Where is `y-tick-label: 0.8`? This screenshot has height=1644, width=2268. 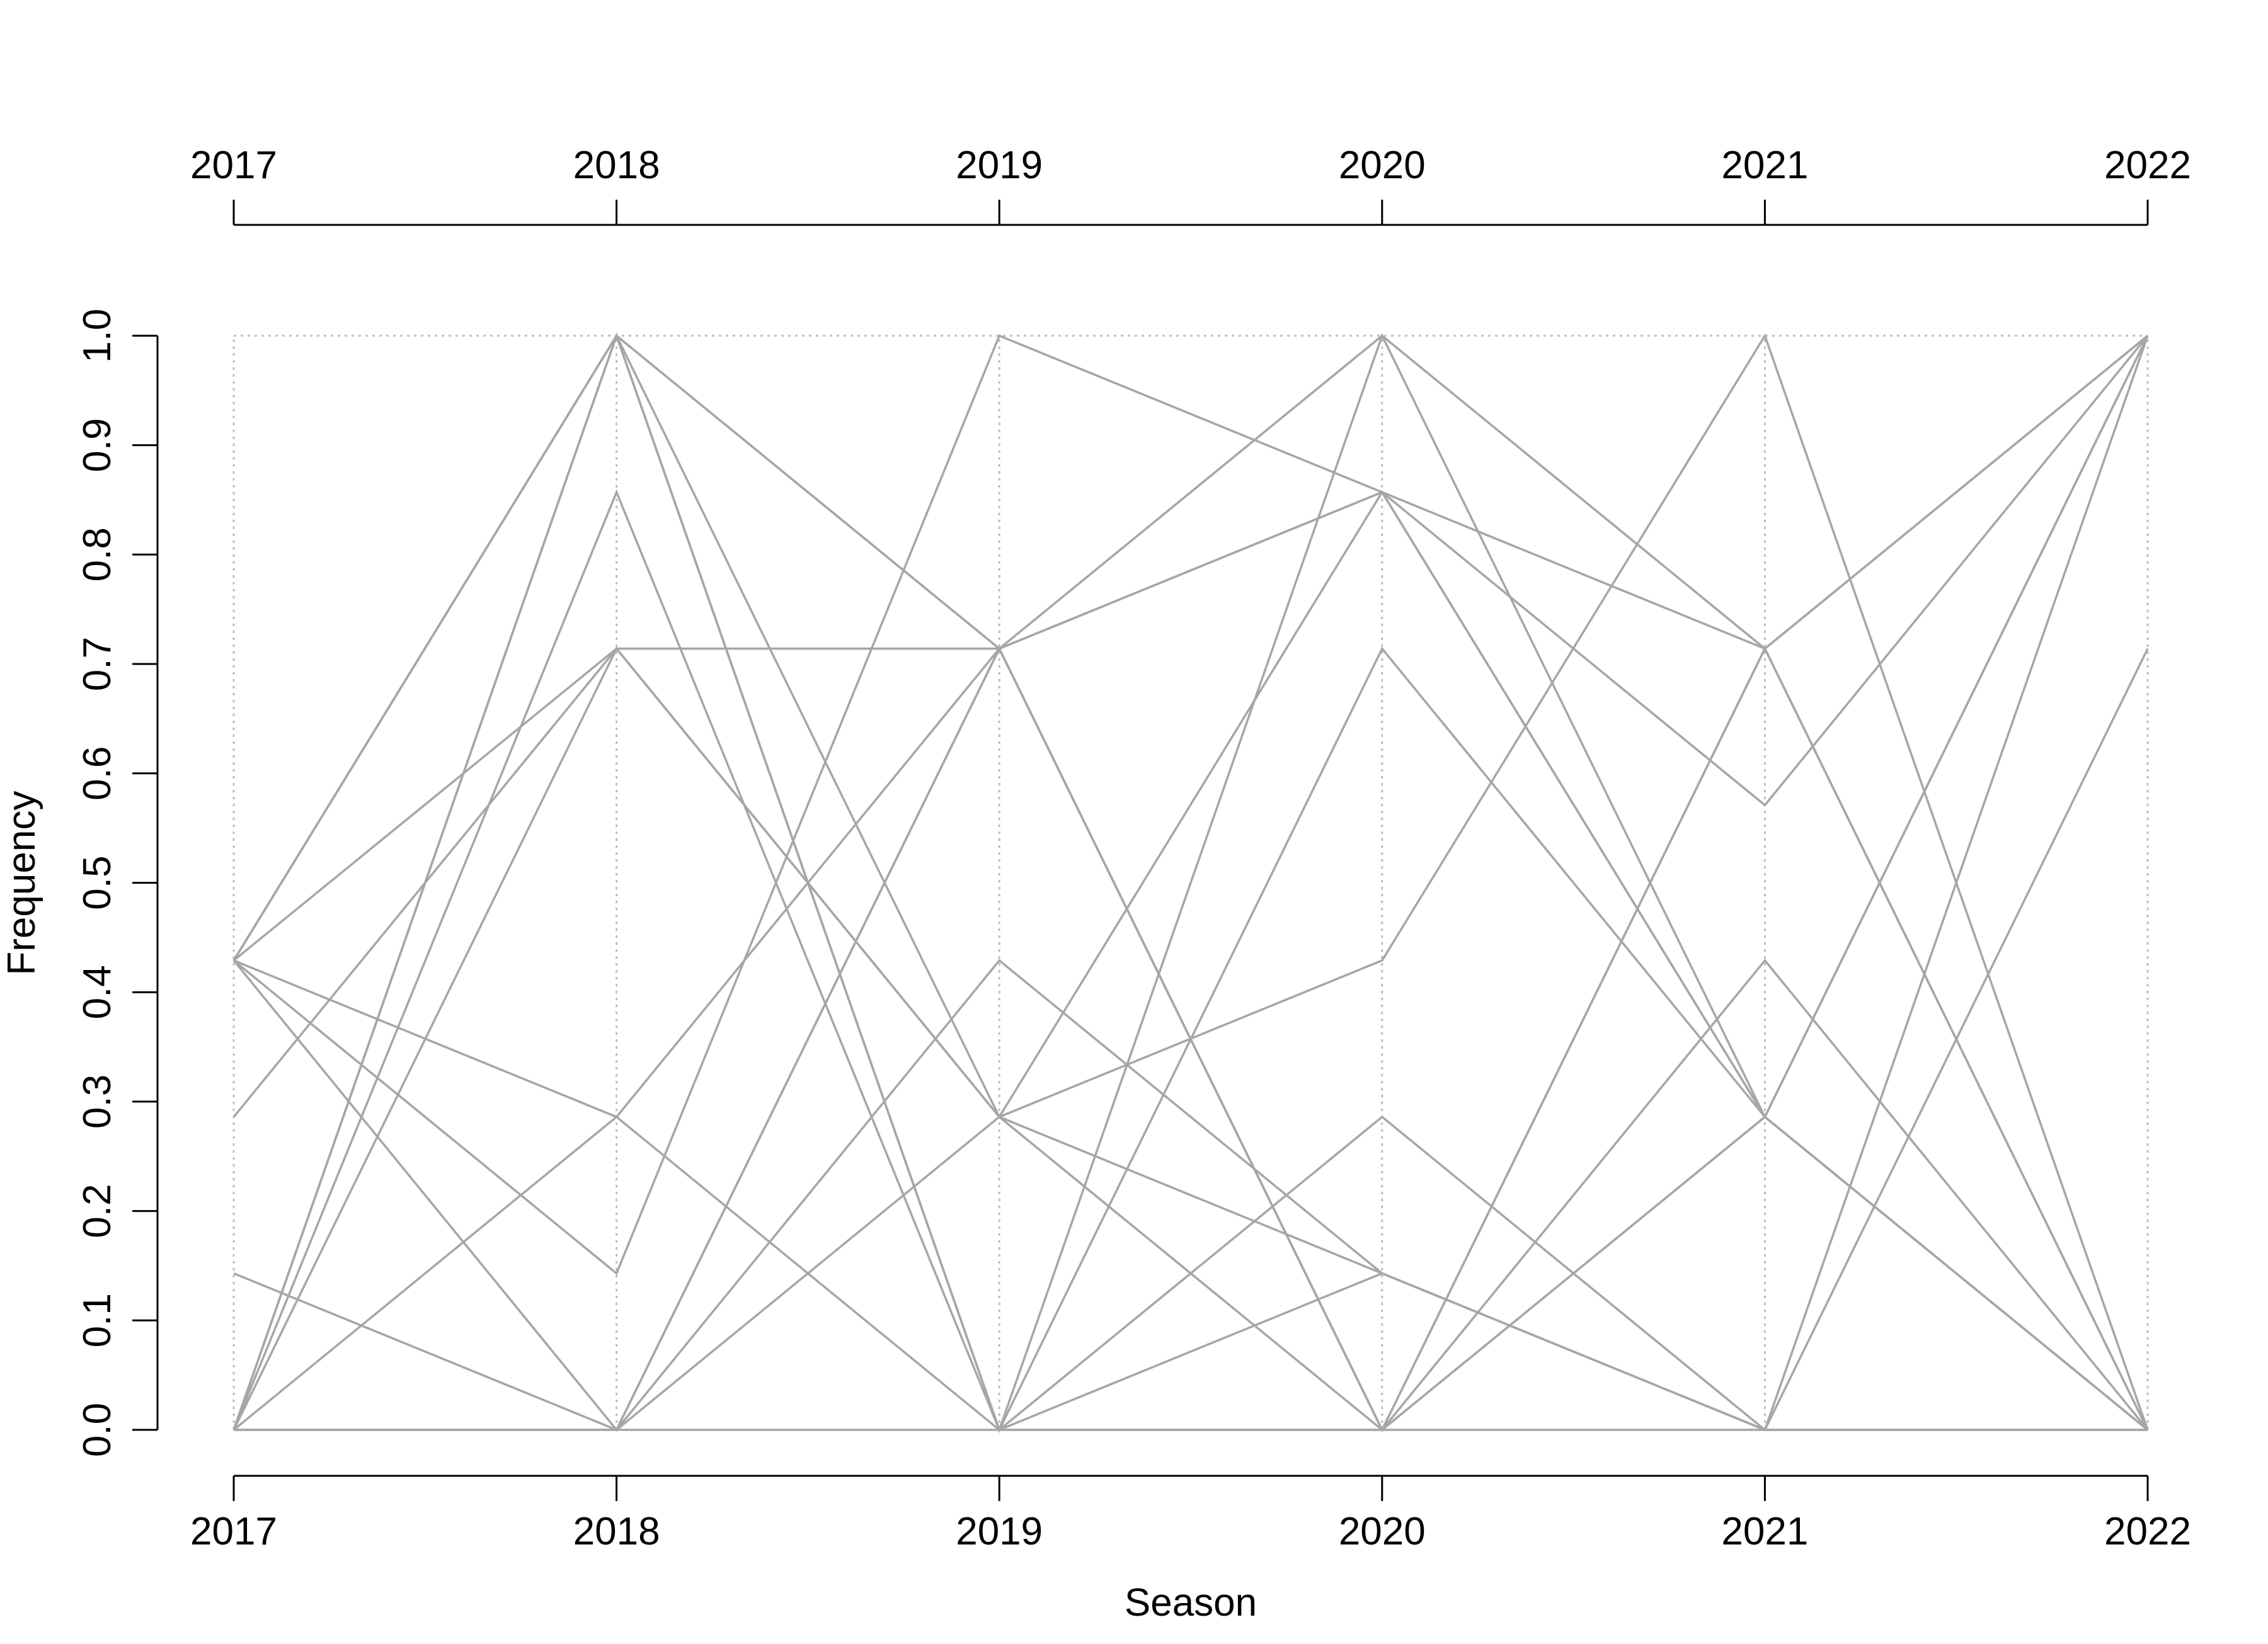
y-tick-label: 0.8 is located at coordinates (97, 554).